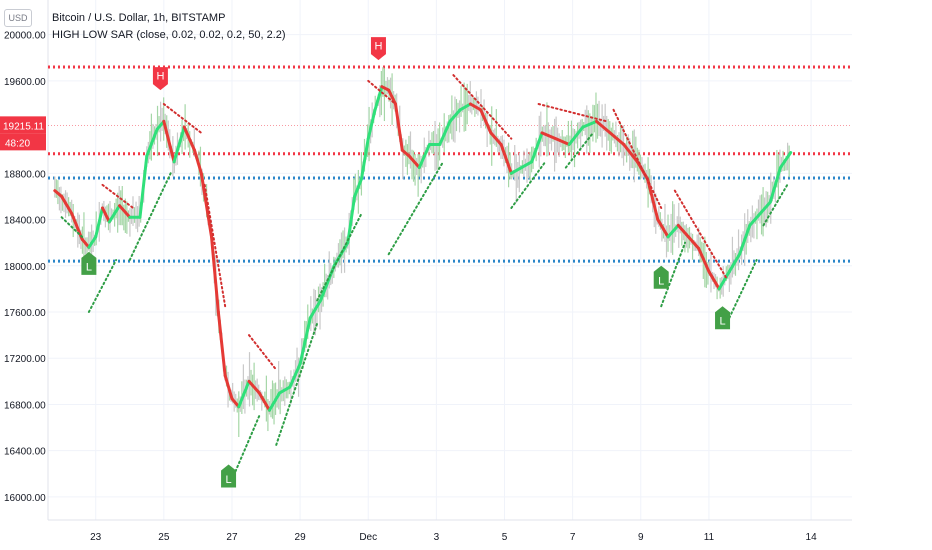  What do you see at coordinates (437, 537) in the screenshot?
I see `x-tick-label: 3` at bounding box center [437, 537].